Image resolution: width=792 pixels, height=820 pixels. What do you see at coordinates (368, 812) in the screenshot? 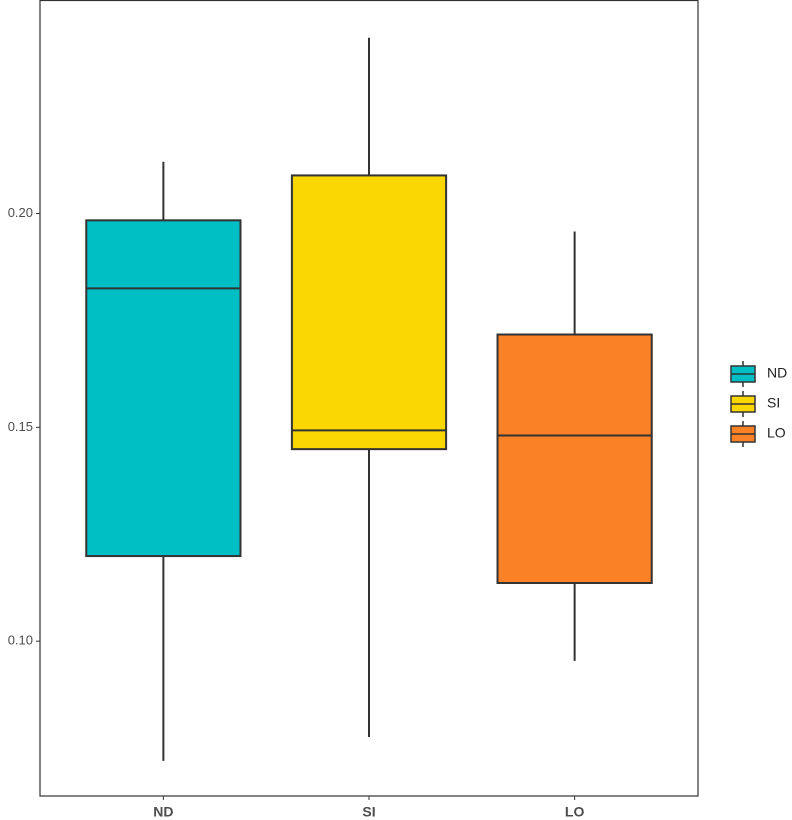
I see `x-tick-label: SI` at bounding box center [368, 812].